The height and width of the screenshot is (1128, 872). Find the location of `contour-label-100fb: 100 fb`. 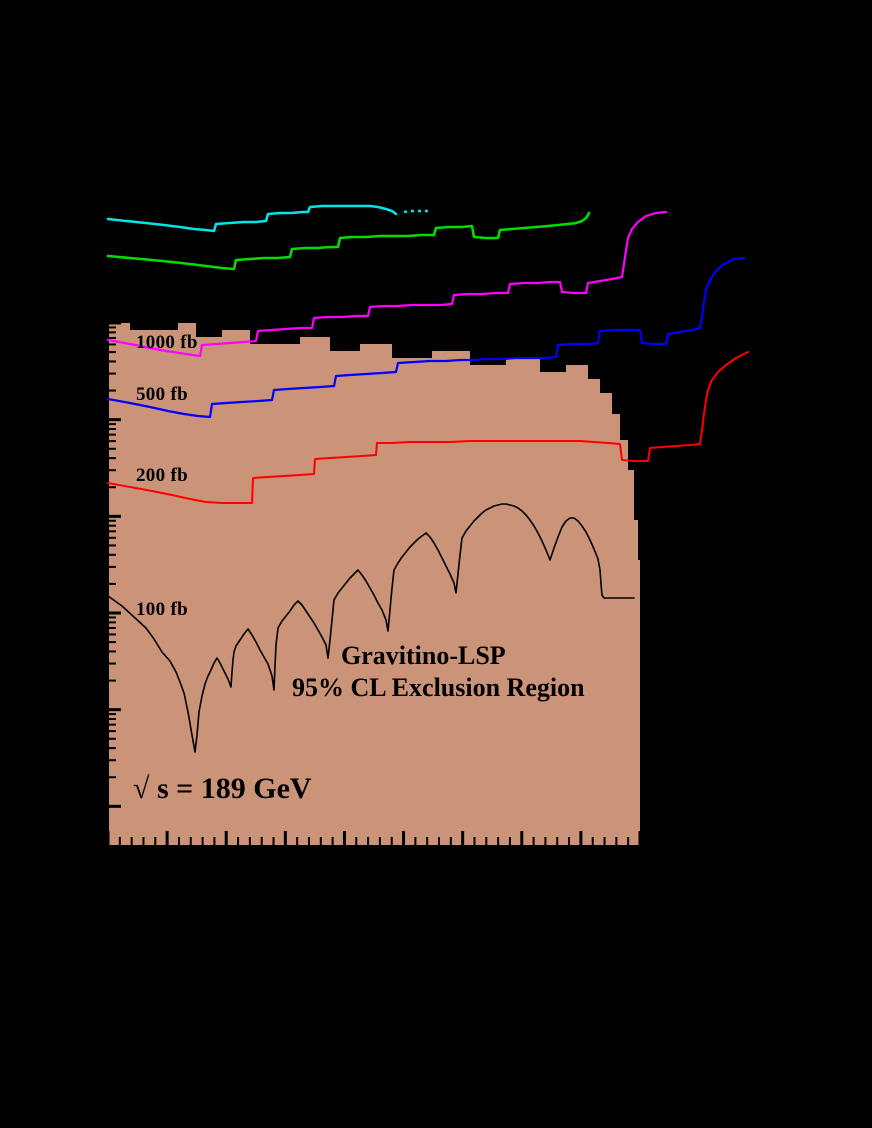

contour-label-100fb: 100 fb is located at coordinates (162, 609).